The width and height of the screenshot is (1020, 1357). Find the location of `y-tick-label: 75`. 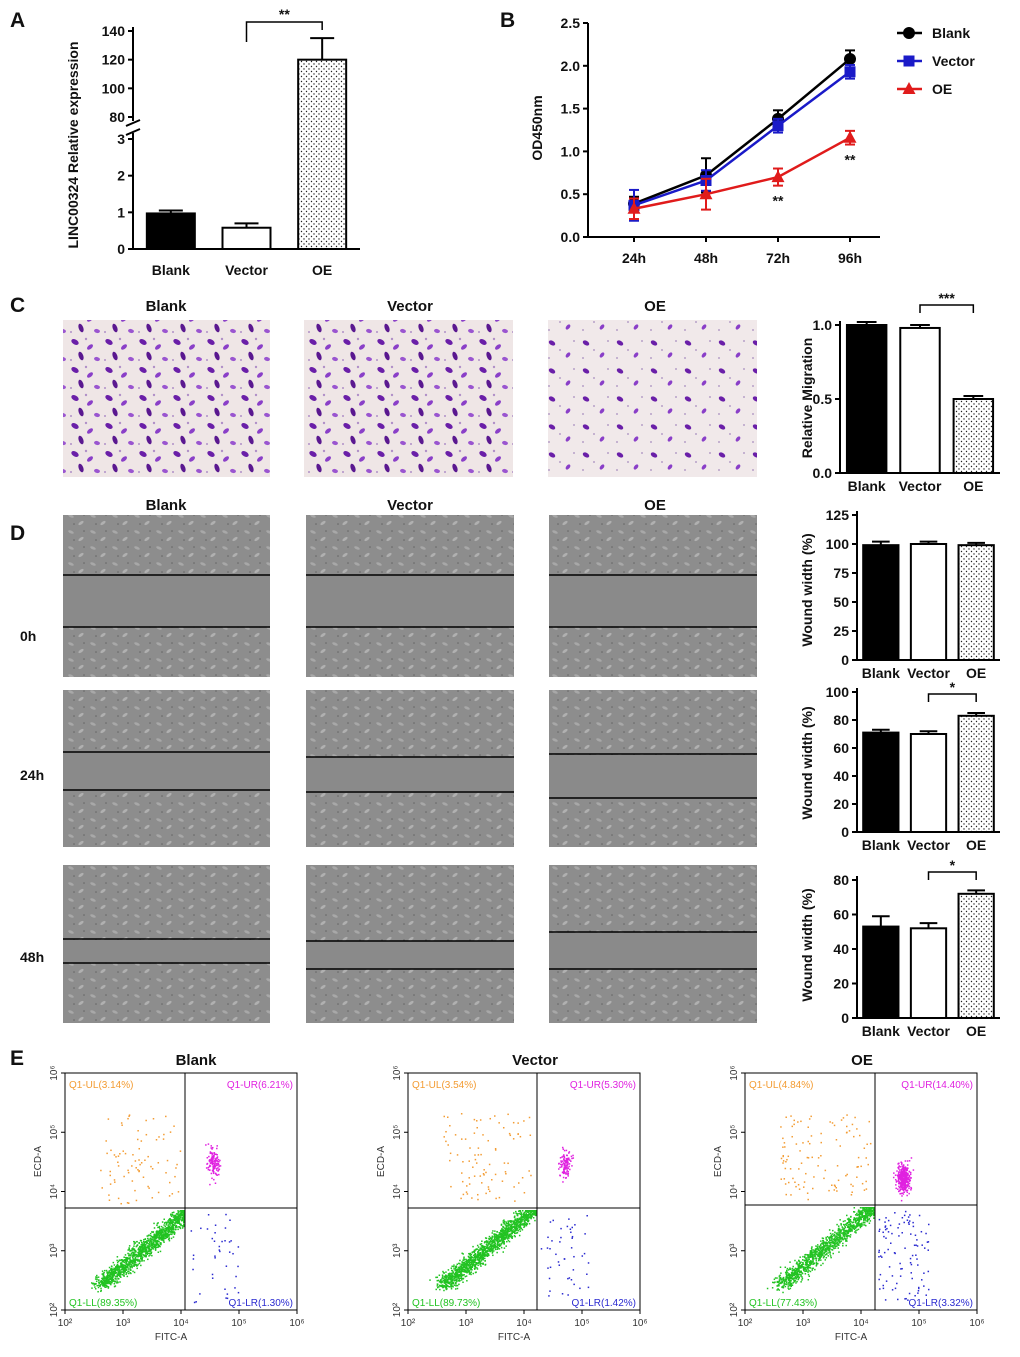

y-tick-label: 75 is located at coordinates (841, 573).